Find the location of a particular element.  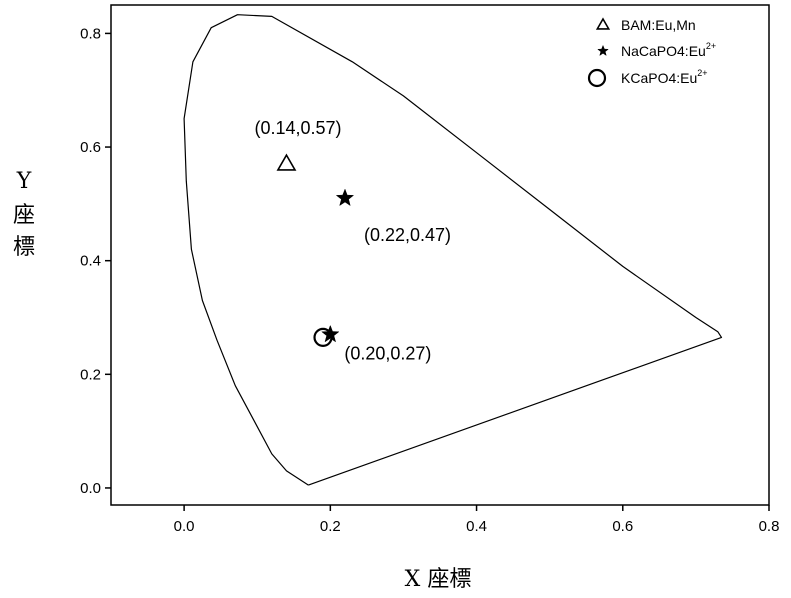

data-annotation: (0.22,0.47) is located at coordinates (407, 235).